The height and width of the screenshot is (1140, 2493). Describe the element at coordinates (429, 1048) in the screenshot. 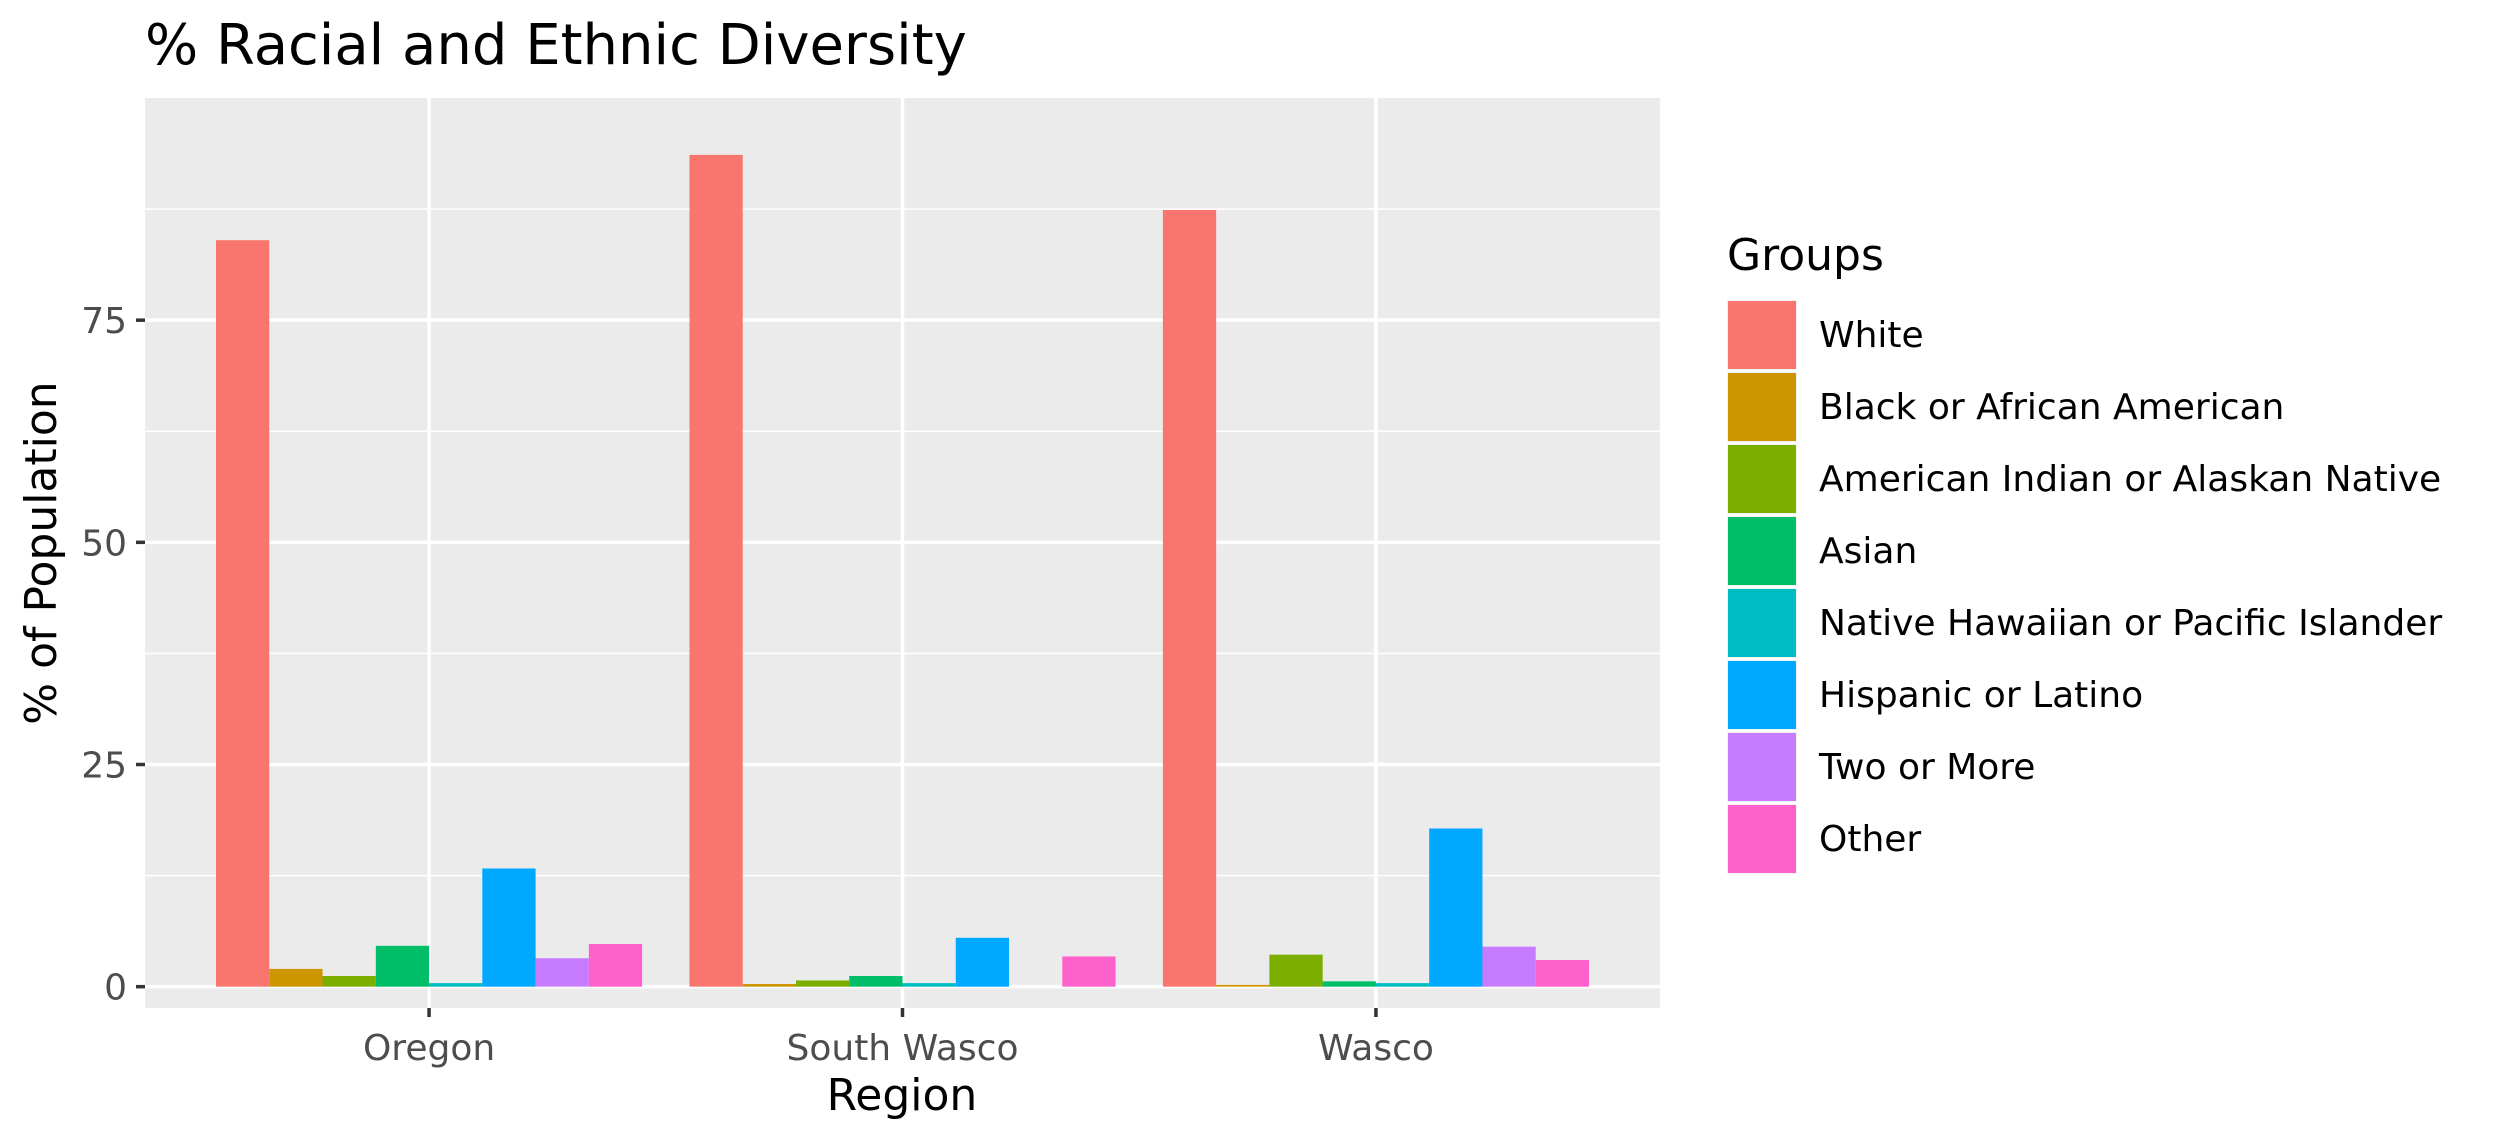

I see `x-tick-label: Oregon` at that location.